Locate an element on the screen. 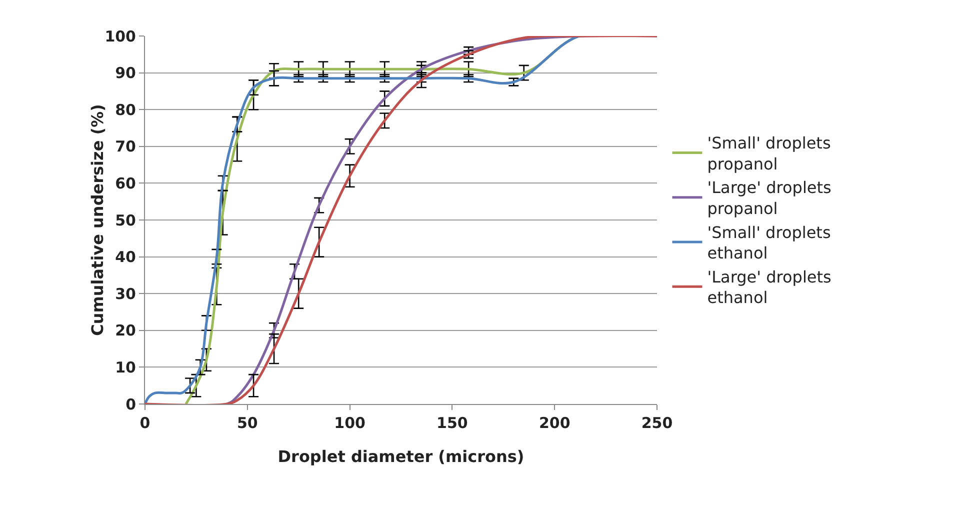 The height and width of the screenshot is (521, 957). y-tick-label: 10 is located at coordinates (125, 367).